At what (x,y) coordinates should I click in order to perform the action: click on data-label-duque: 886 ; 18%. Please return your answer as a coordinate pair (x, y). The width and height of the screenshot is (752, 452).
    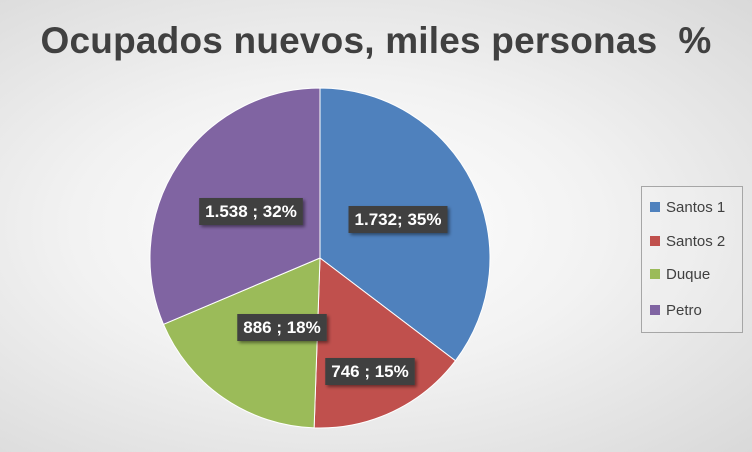
    Looking at the image, I should click on (282, 327).